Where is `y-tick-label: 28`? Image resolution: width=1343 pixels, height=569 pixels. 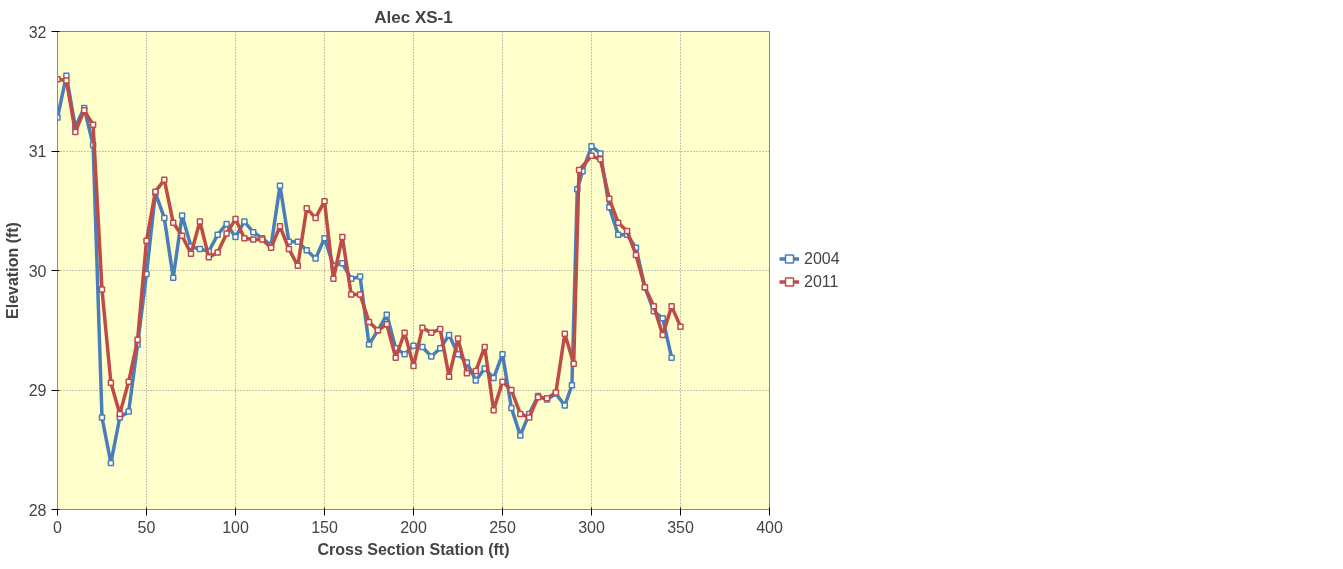 y-tick-label: 28 is located at coordinates (37, 510).